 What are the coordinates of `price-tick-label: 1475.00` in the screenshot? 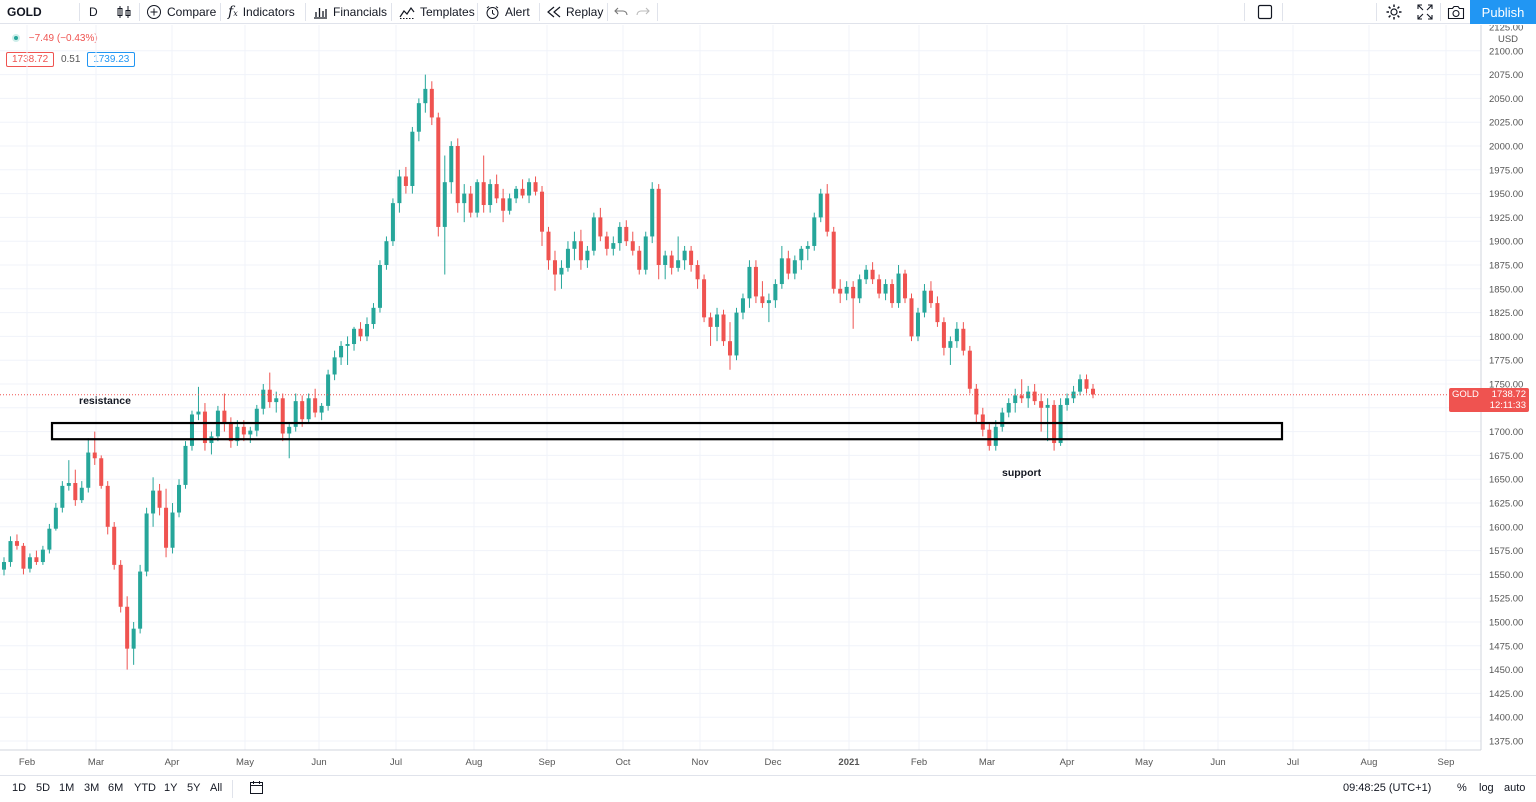 It's located at (1506, 646).